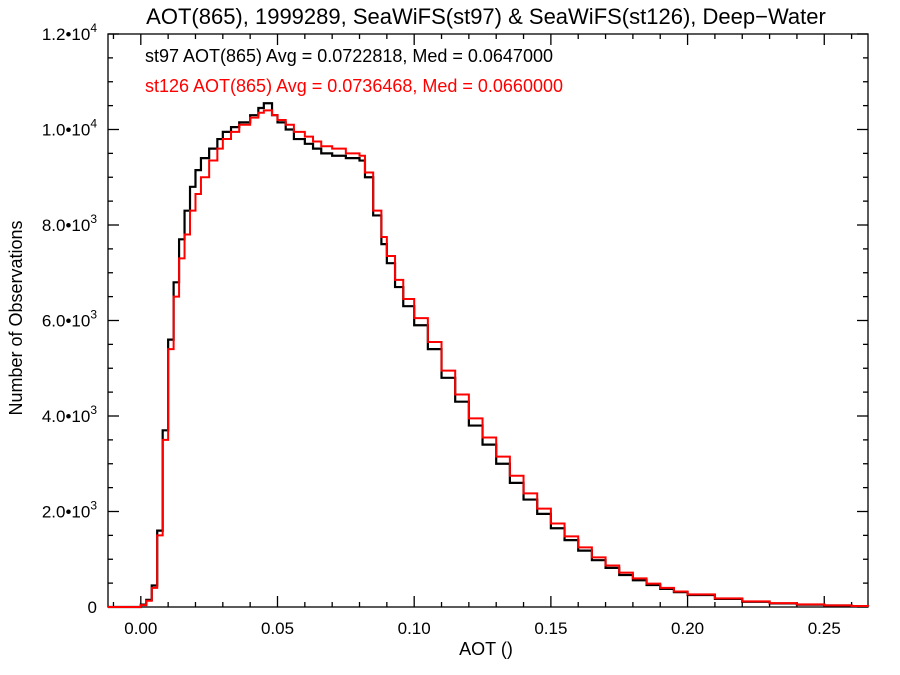  Describe the element at coordinates (277, 628) in the screenshot. I see `x-tick-label: 0.05` at that location.